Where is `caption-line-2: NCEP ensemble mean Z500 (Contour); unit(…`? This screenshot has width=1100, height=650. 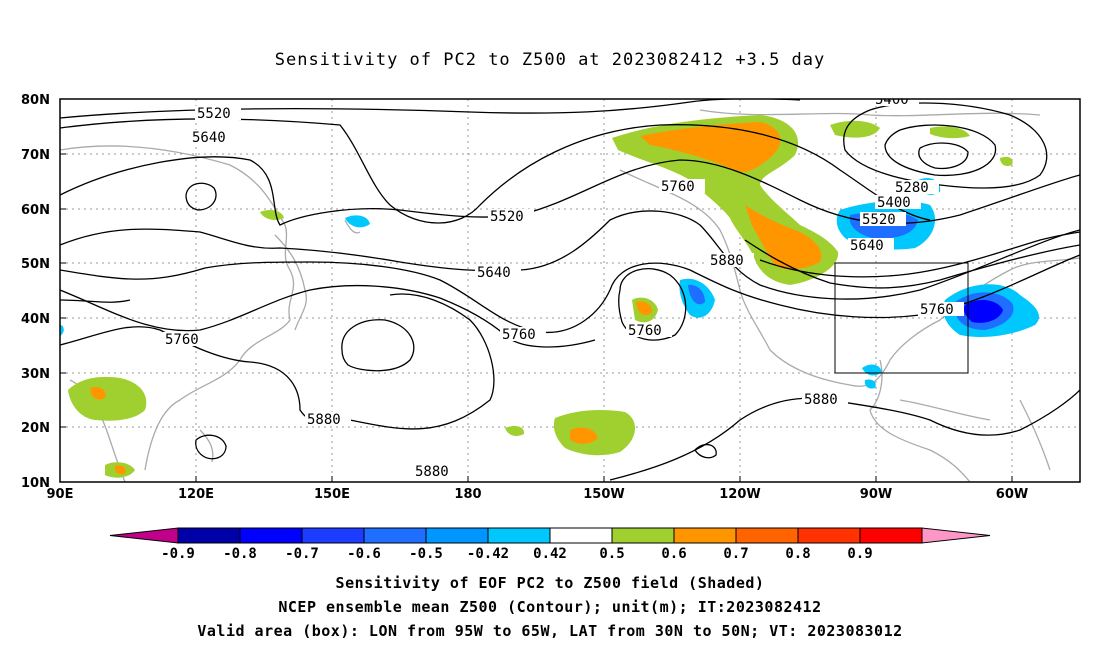 caption-line-2: NCEP ensemble mean Z500 (Contour); unit(… is located at coordinates (550, 607).